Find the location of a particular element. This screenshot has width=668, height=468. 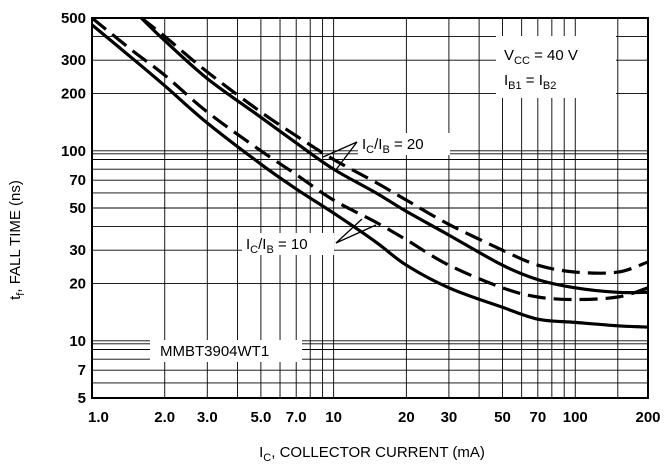

x-tick-label: 10 is located at coordinates (333, 417).